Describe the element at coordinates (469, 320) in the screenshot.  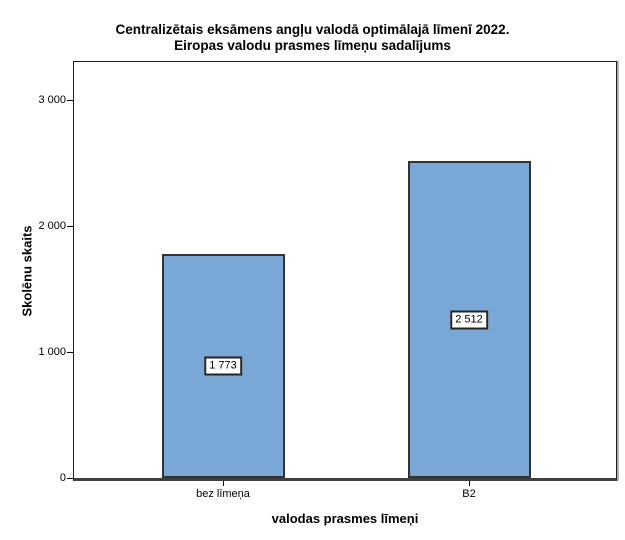
I see `bar-value-label: 2 512` at that location.